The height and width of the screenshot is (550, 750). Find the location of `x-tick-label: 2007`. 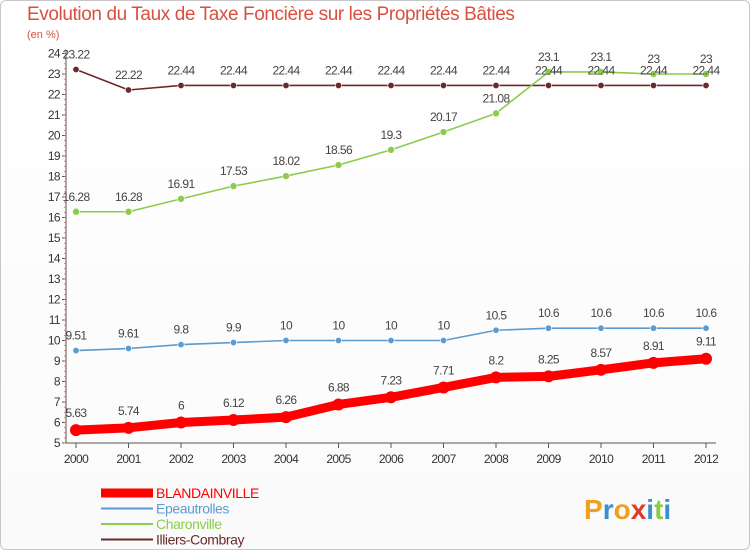

x-tick-label: 2007 is located at coordinates (443, 459).